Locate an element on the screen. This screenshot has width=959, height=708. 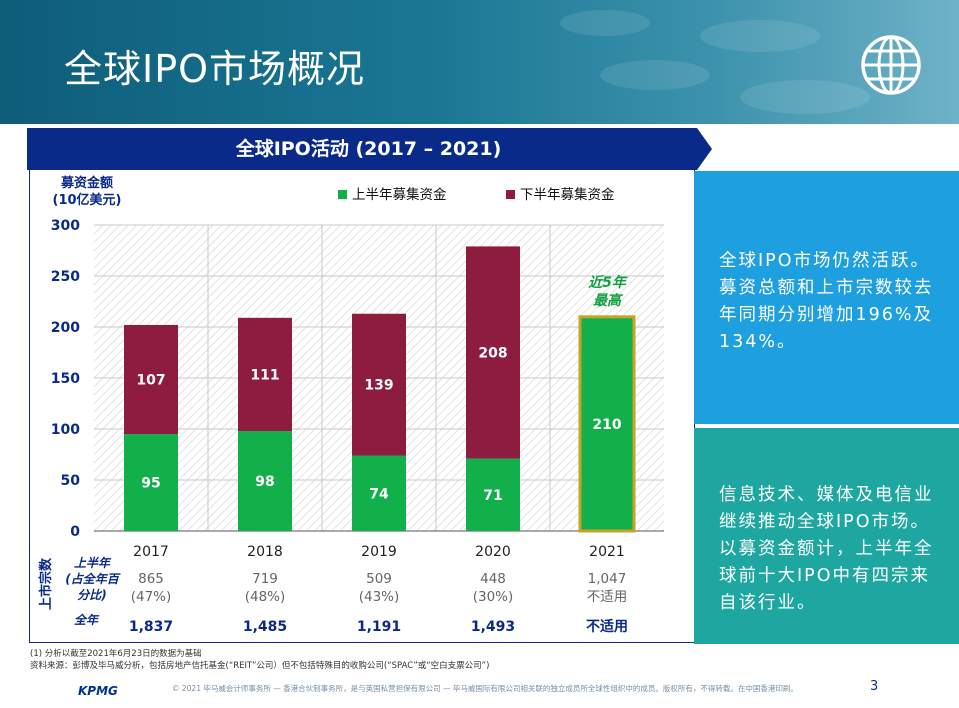
deals-first-half-share: (47%) is located at coordinates (151, 597).